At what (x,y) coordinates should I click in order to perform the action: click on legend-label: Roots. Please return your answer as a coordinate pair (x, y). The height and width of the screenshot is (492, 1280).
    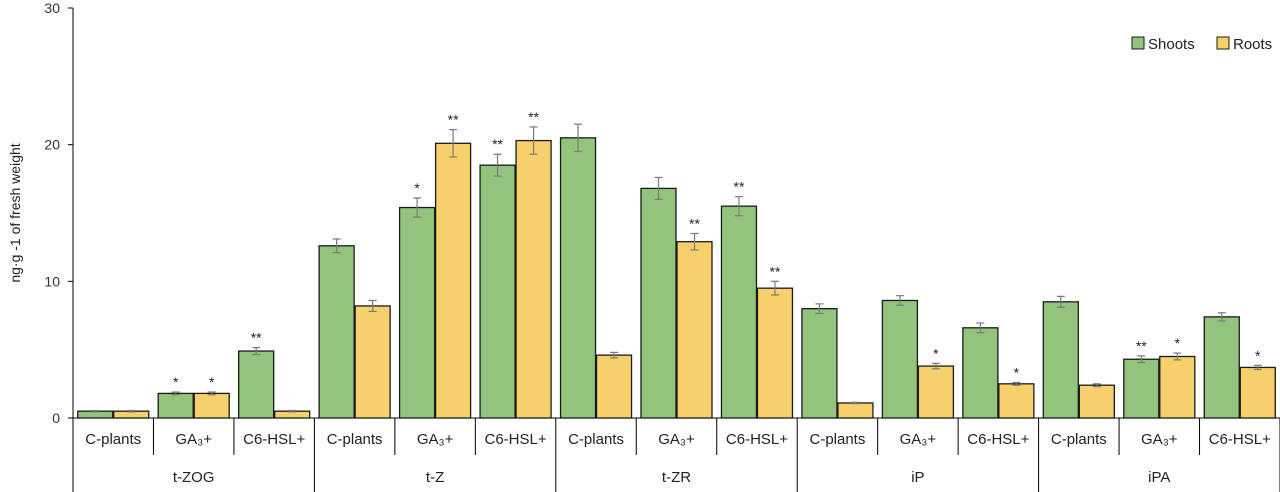
    Looking at the image, I should click on (1252, 44).